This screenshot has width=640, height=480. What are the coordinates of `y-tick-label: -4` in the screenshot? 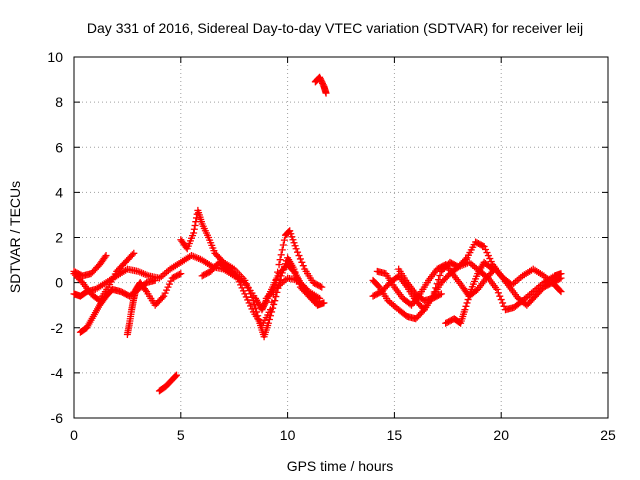 It's located at (57, 373).